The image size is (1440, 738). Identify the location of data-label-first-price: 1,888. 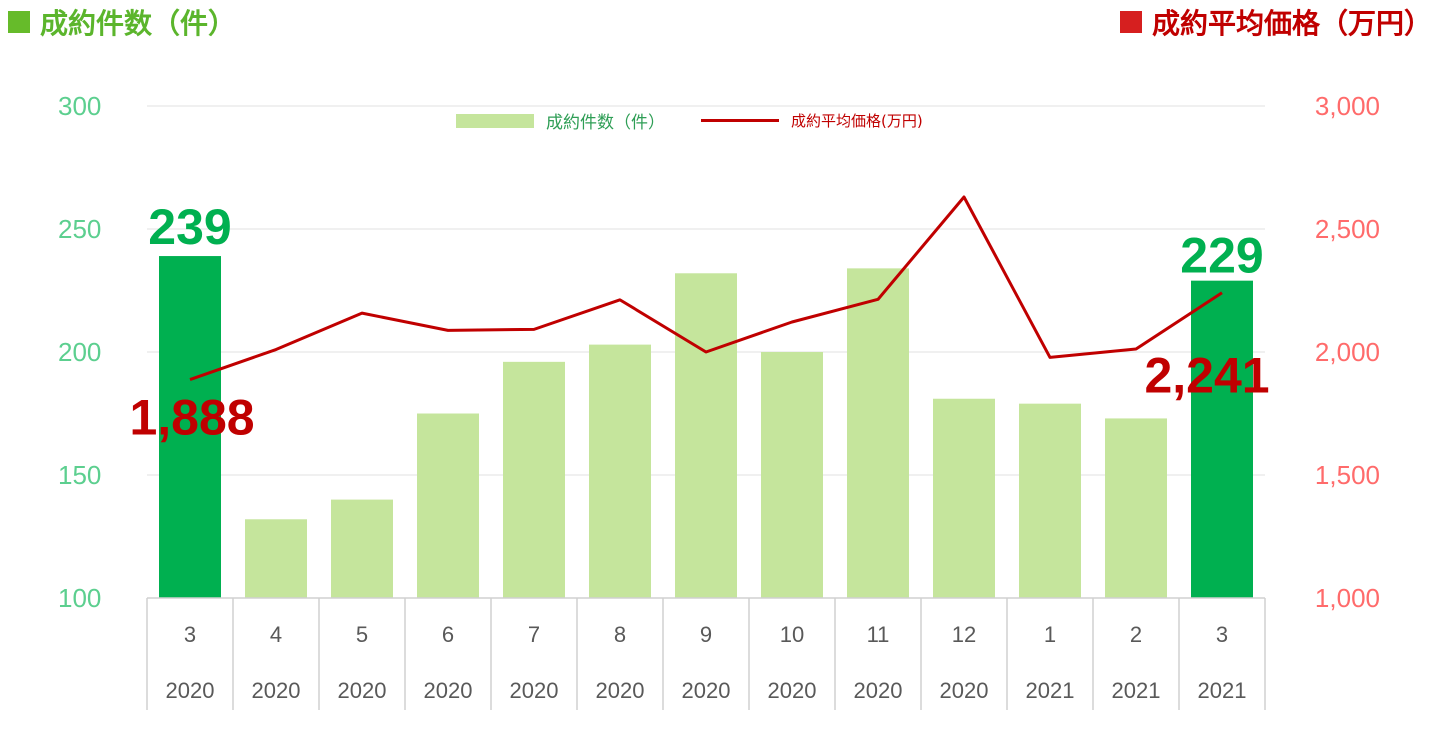
(191, 418).